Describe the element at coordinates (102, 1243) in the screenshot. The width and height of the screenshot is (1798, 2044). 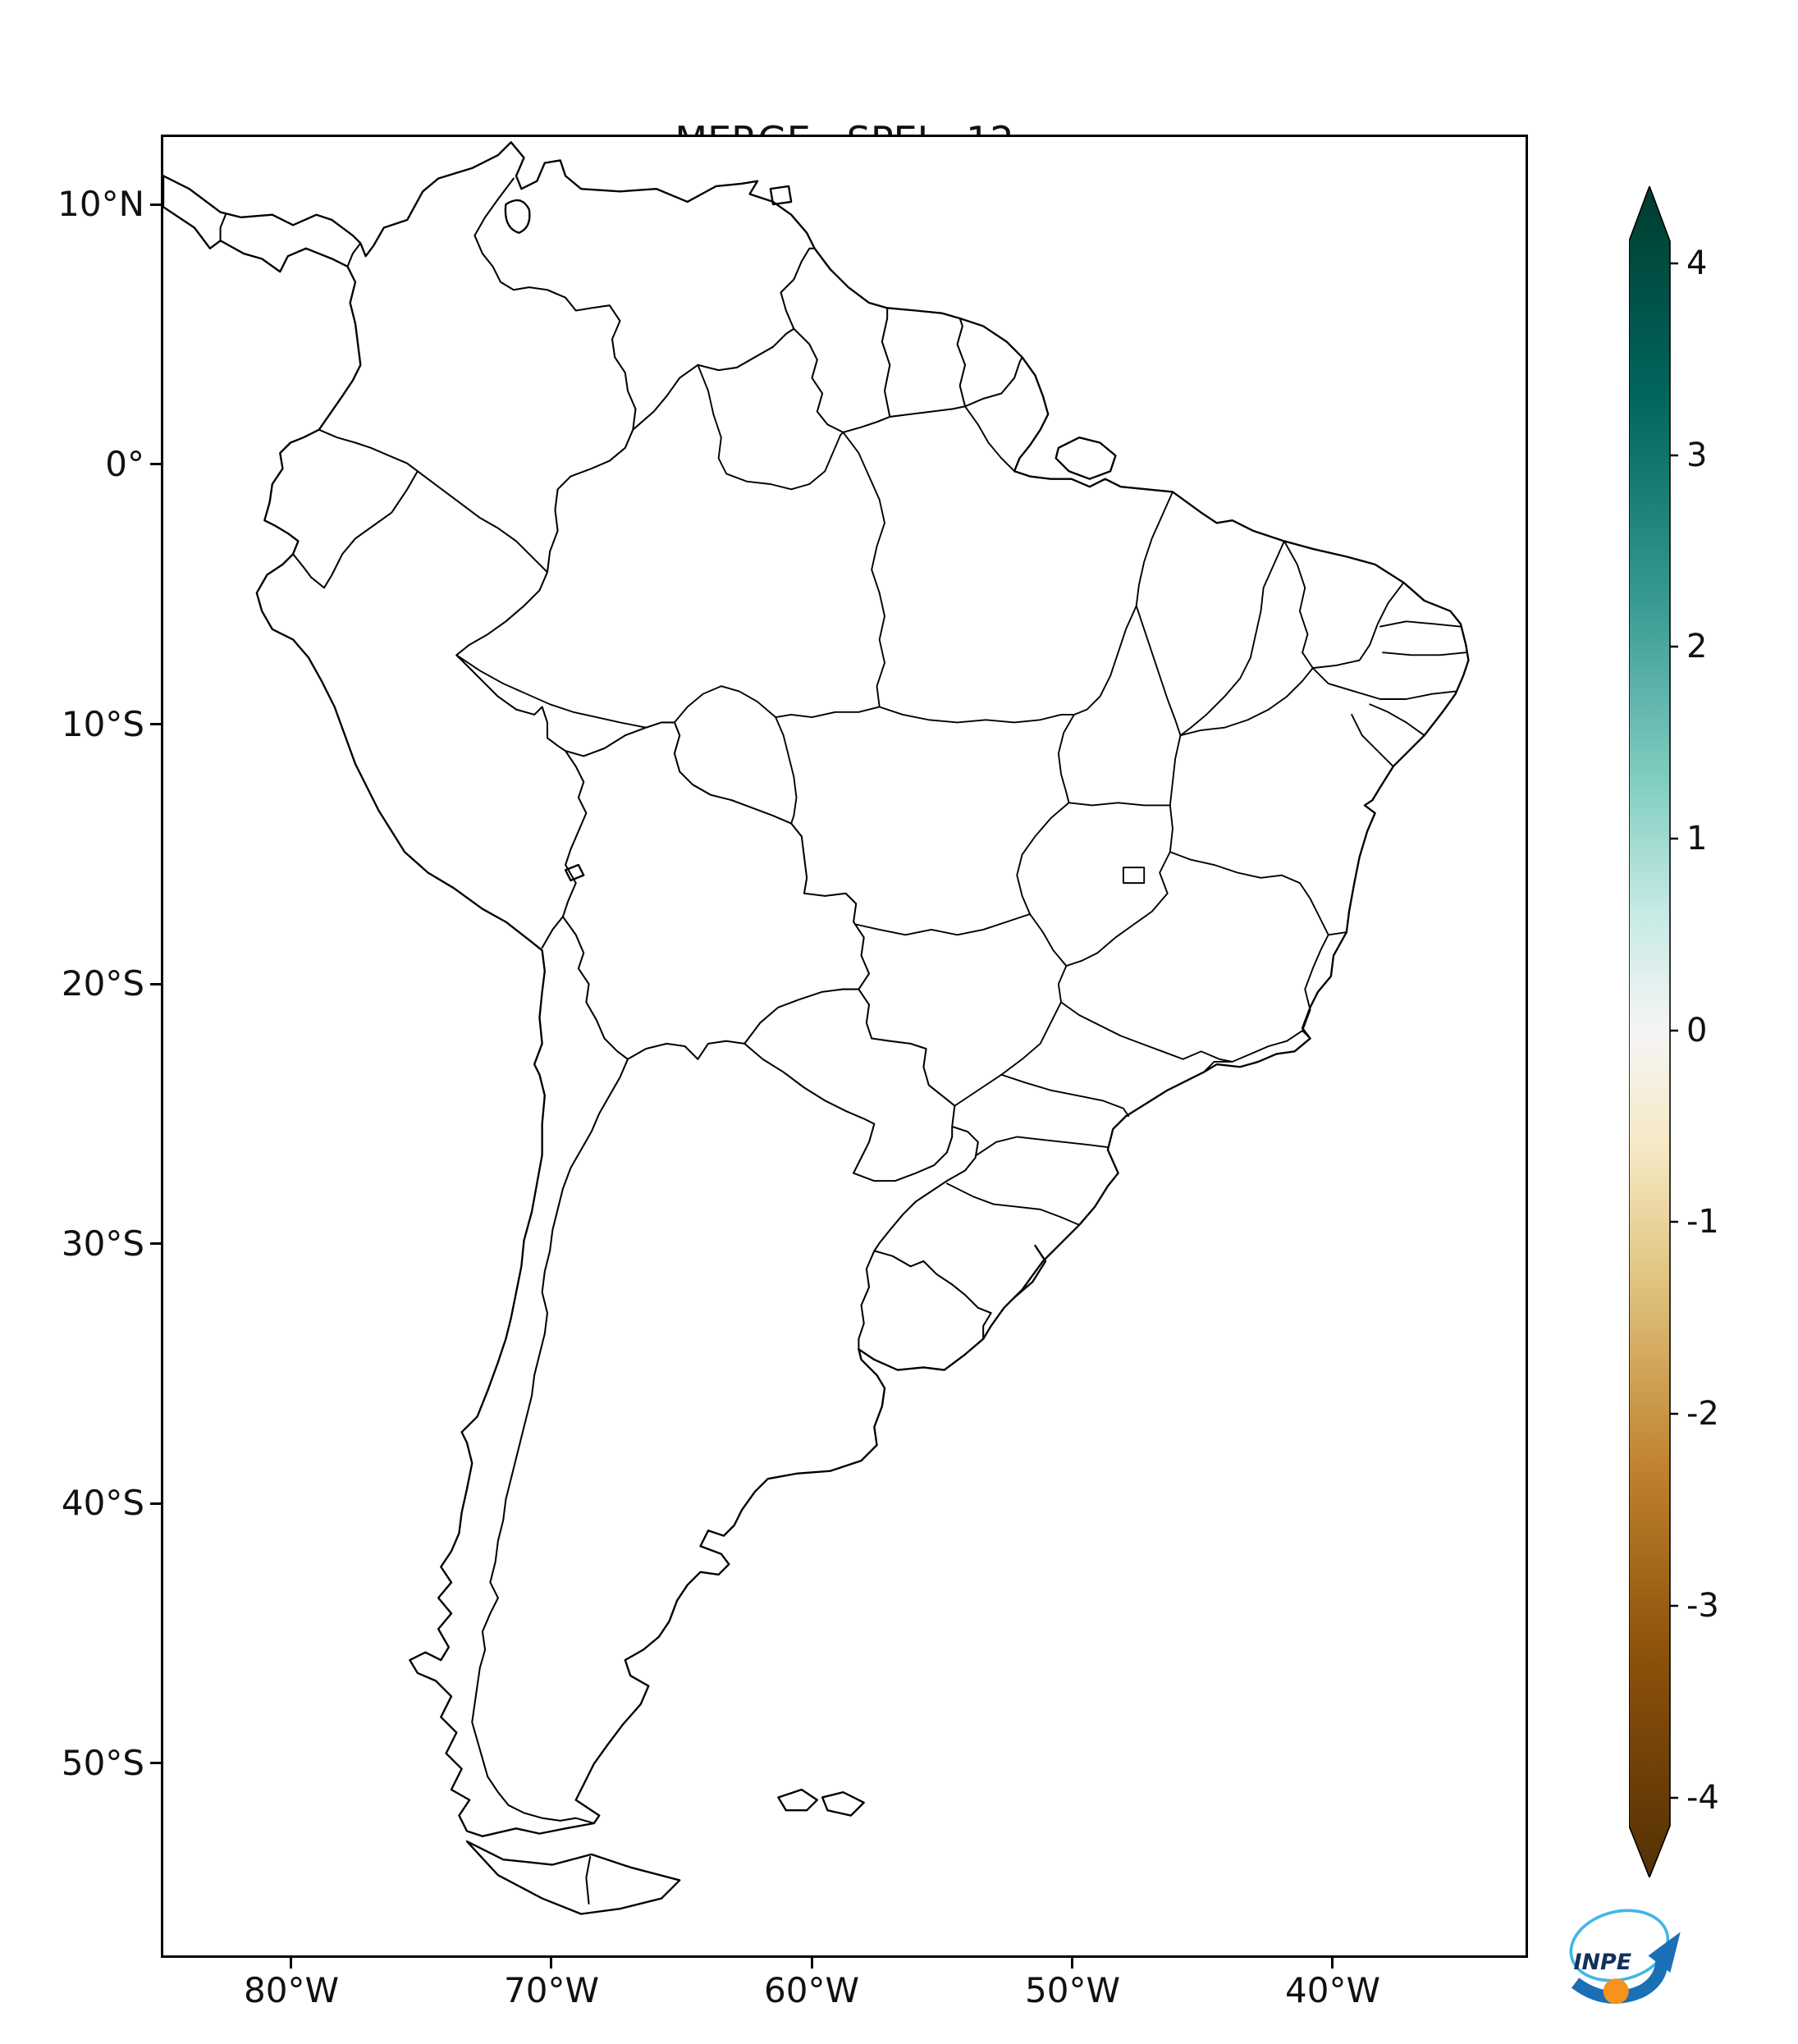
I see `y-tick-label: 30°S` at that location.